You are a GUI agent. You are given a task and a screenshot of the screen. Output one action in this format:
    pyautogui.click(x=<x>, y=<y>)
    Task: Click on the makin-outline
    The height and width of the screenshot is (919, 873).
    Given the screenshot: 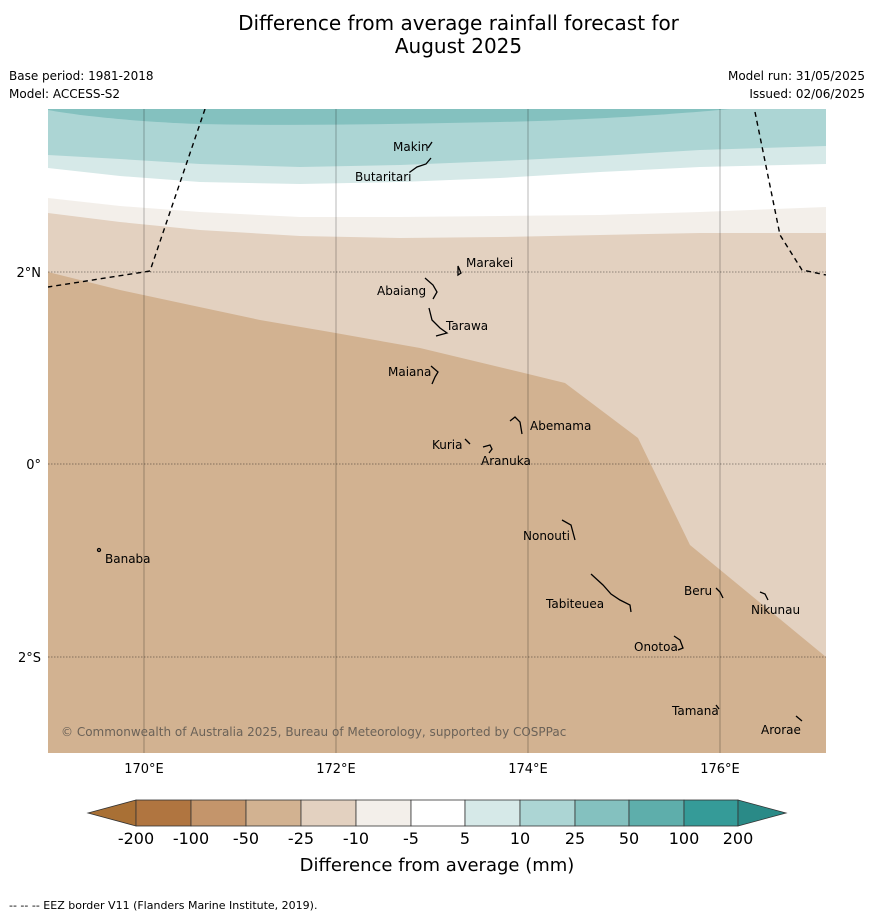 What is the action you would take?
    pyautogui.click(x=430, y=145)
    